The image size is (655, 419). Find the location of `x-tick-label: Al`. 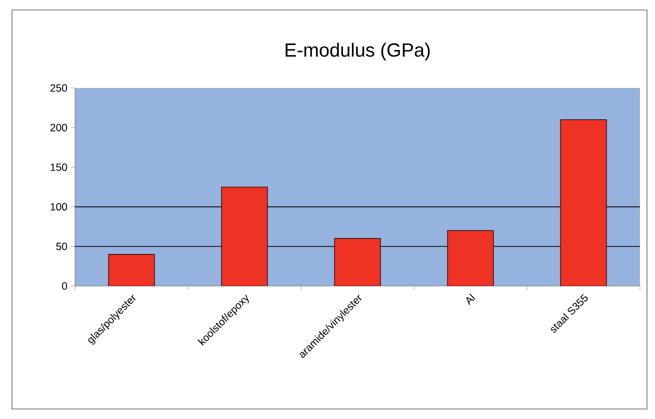

x-tick-label: Al is located at coordinates (471, 300).